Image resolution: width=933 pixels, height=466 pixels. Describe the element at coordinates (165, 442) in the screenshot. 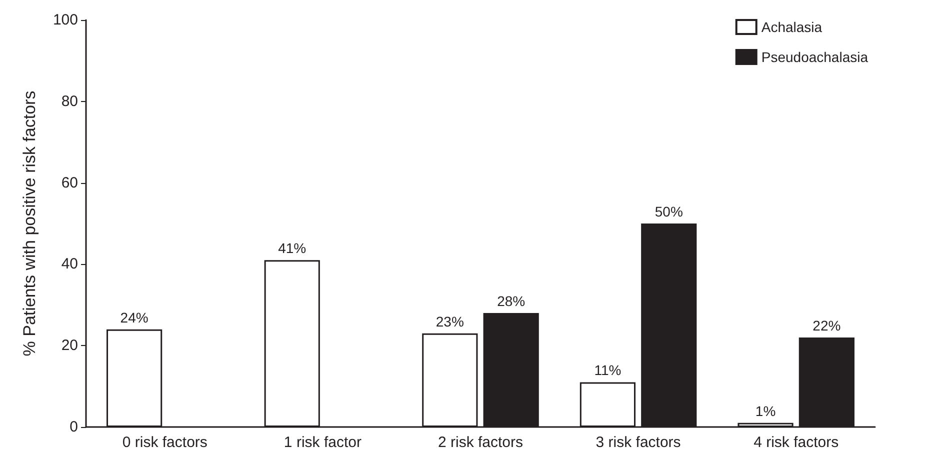

I see `x-tick-label: 0 risk factors` at that location.